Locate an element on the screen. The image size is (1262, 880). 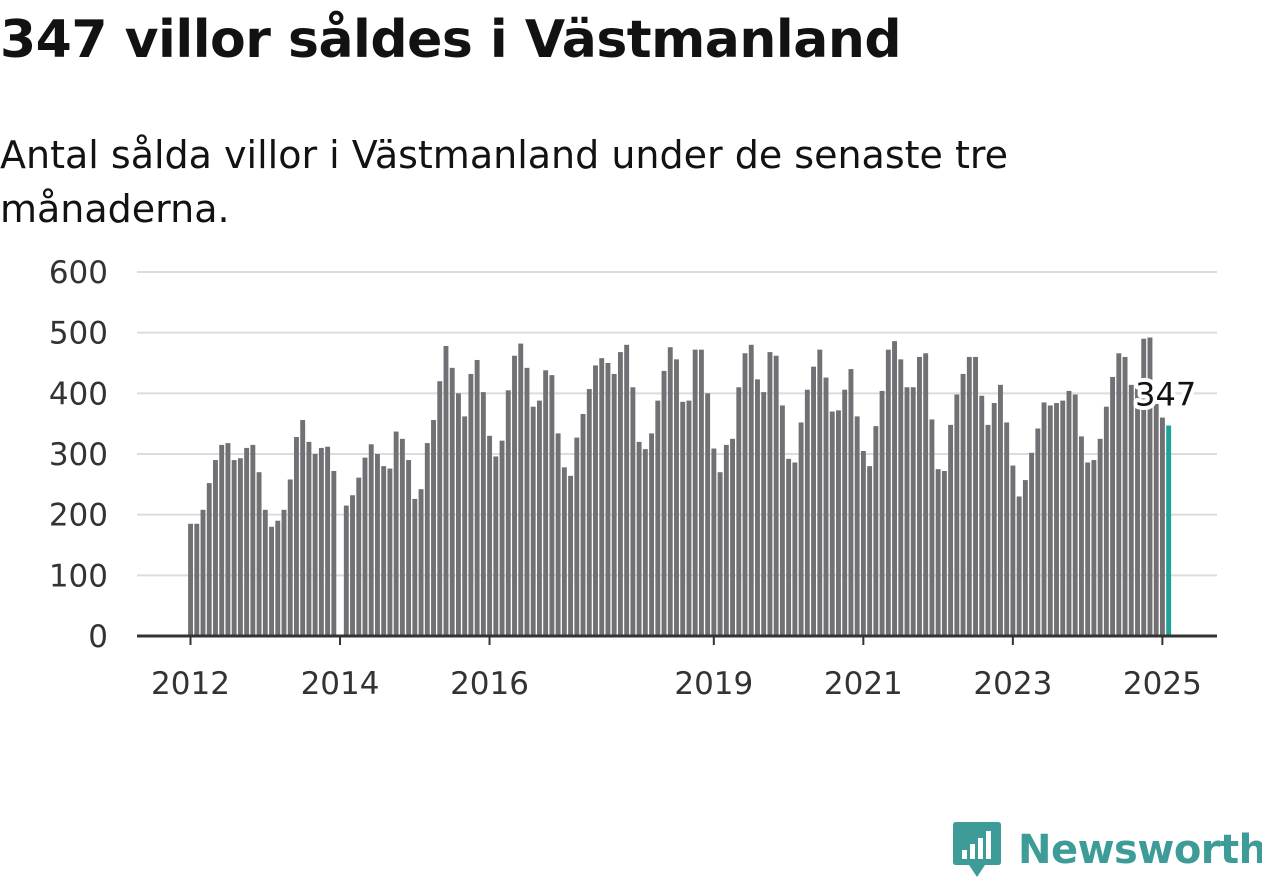
bar-latest is located at coordinates (1169, 530).